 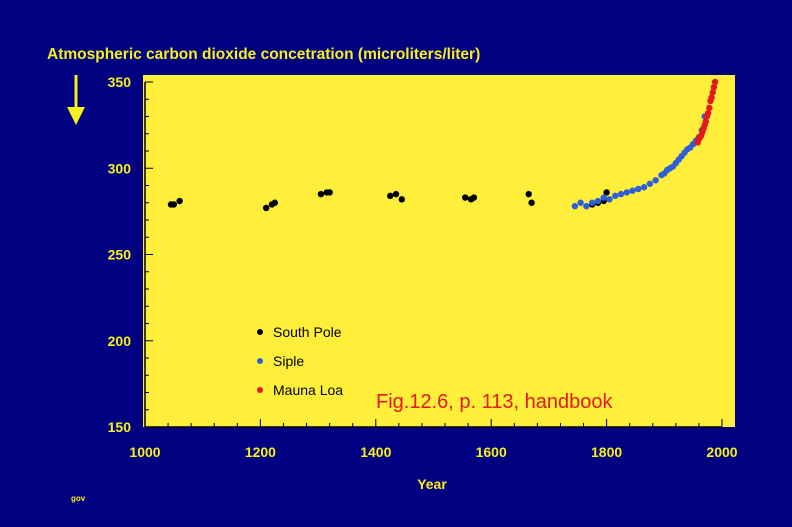 I want to click on x-tick-label: 1400, so click(x=375, y=452).